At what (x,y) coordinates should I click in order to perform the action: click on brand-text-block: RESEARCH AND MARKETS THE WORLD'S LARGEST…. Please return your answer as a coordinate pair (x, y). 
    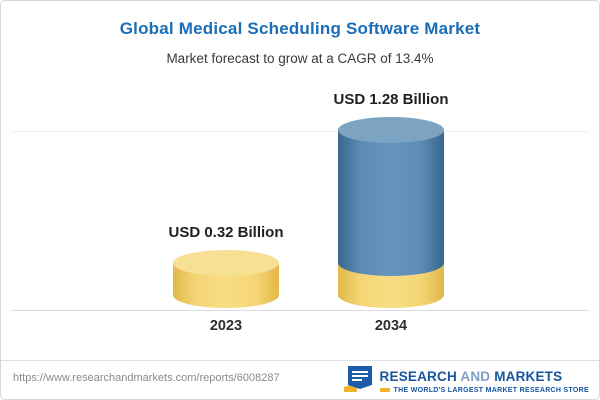
    Looking at the image, I should click on (484, 381).